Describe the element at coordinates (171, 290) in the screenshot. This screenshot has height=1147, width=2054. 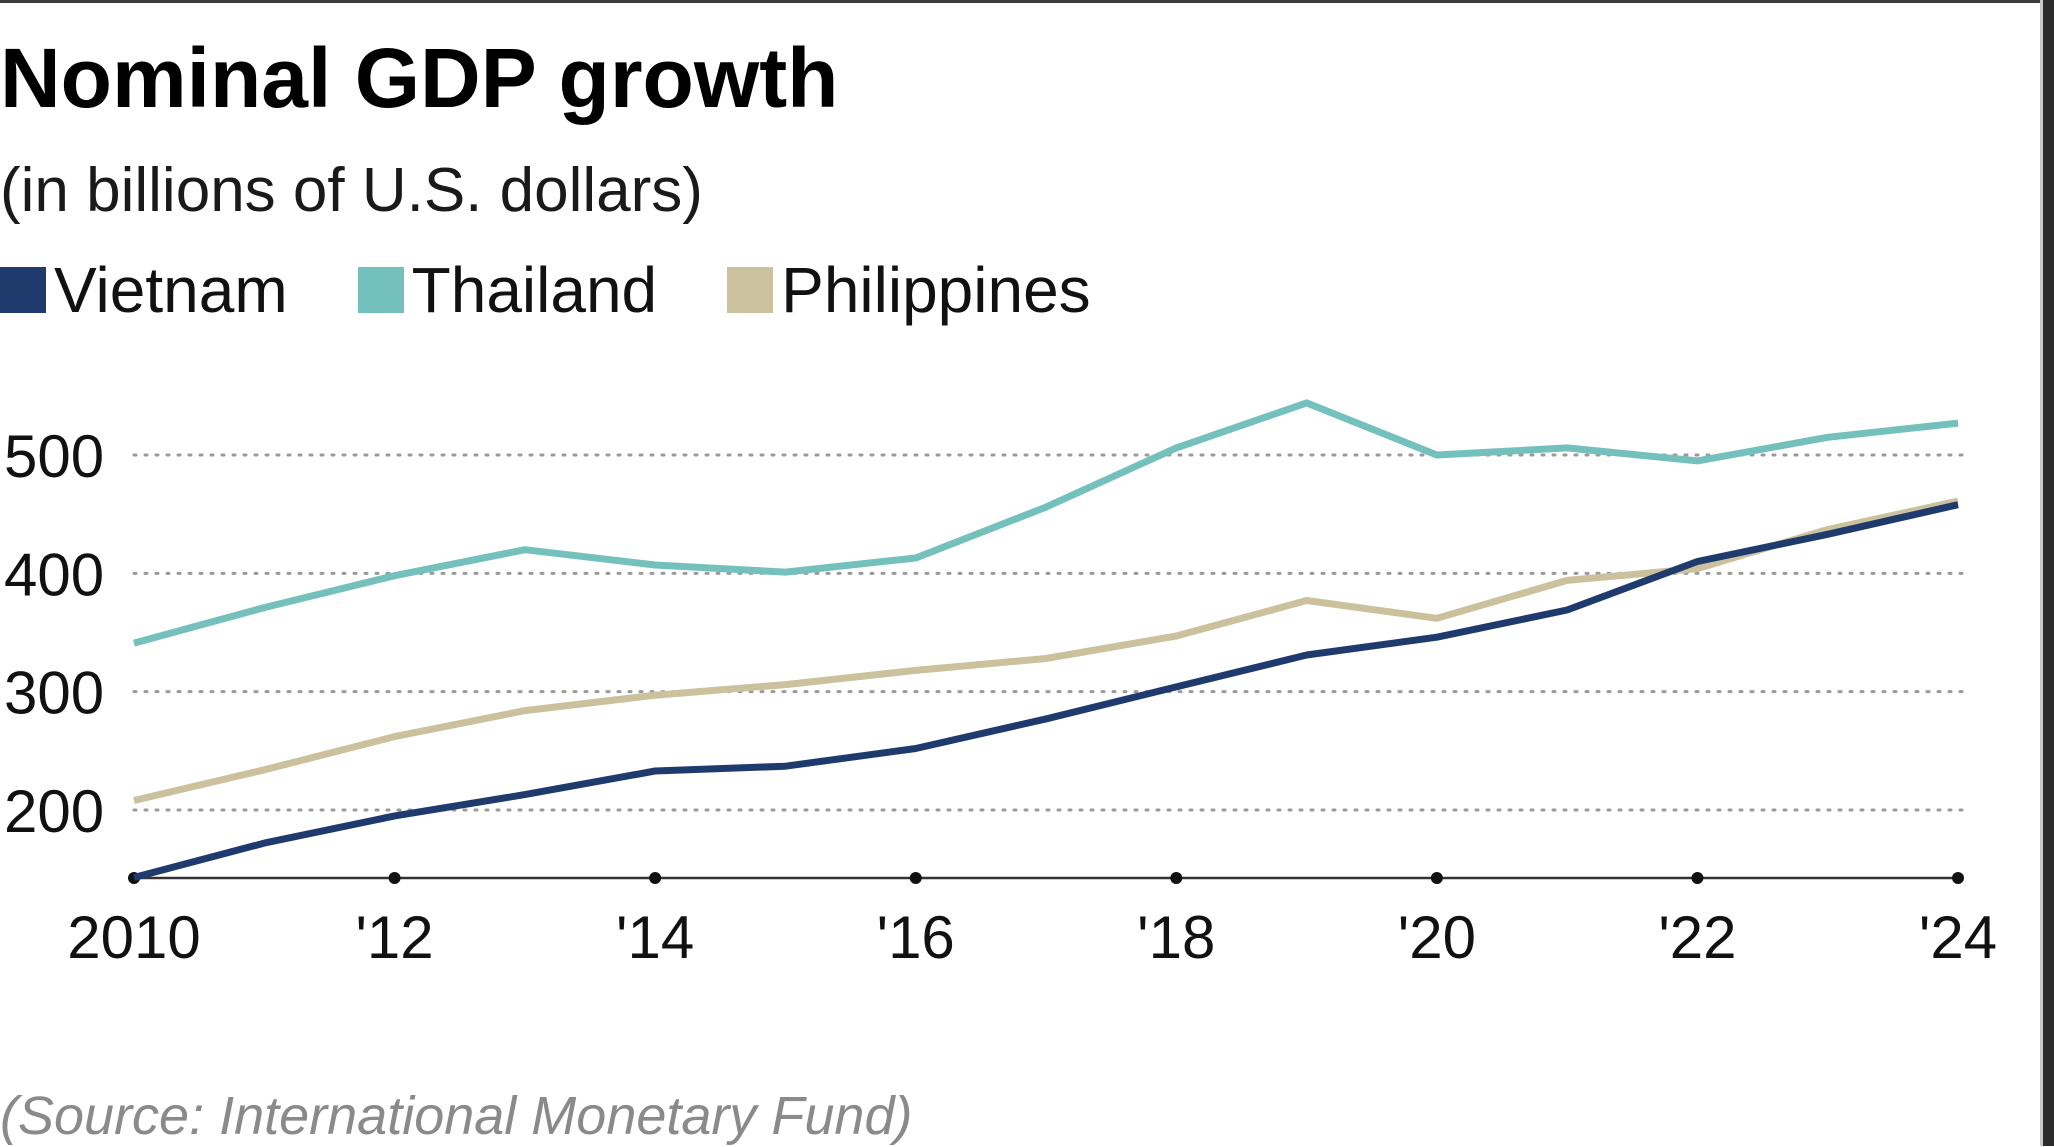
I see `legend-label-vietnam: Vietnam` at that location.